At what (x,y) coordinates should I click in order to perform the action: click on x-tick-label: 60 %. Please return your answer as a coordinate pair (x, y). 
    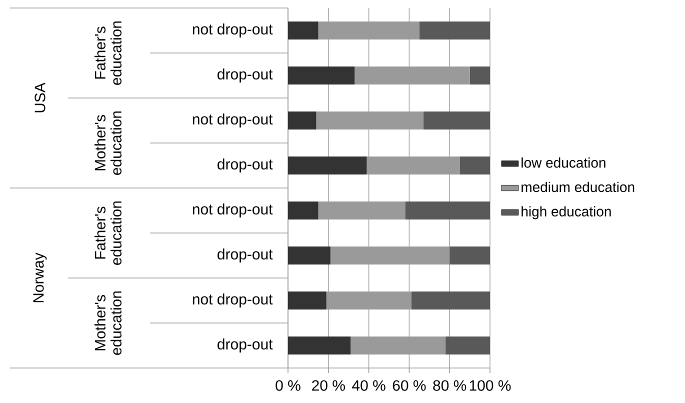
    Looking at the image, I should click on (409, 385).